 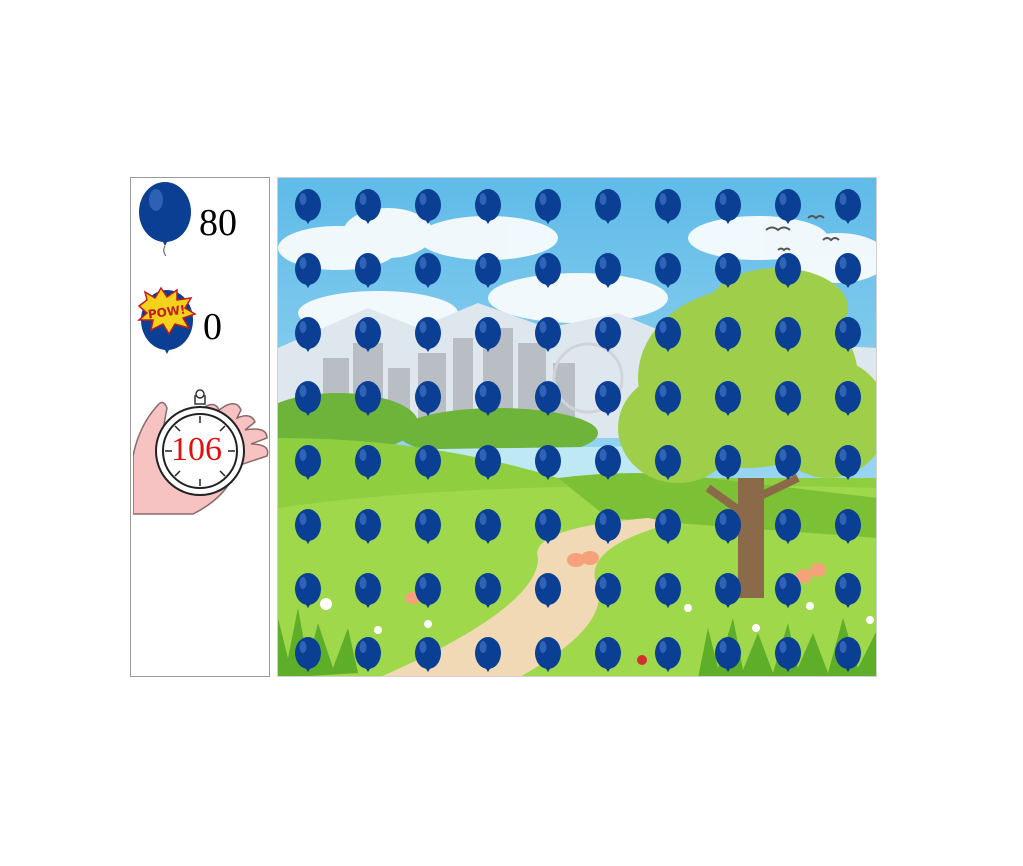 What do you see at coordinates (368, 656) in the screenshot?
I see `balloon-r8-c2` at bounding box center [368, 656].